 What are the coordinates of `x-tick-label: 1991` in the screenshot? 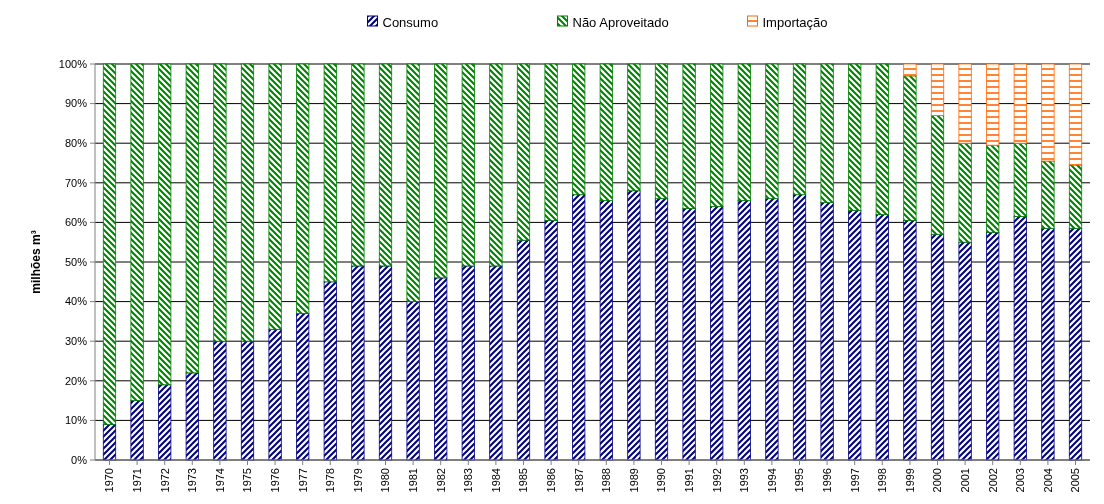 It's located at (688, 480).